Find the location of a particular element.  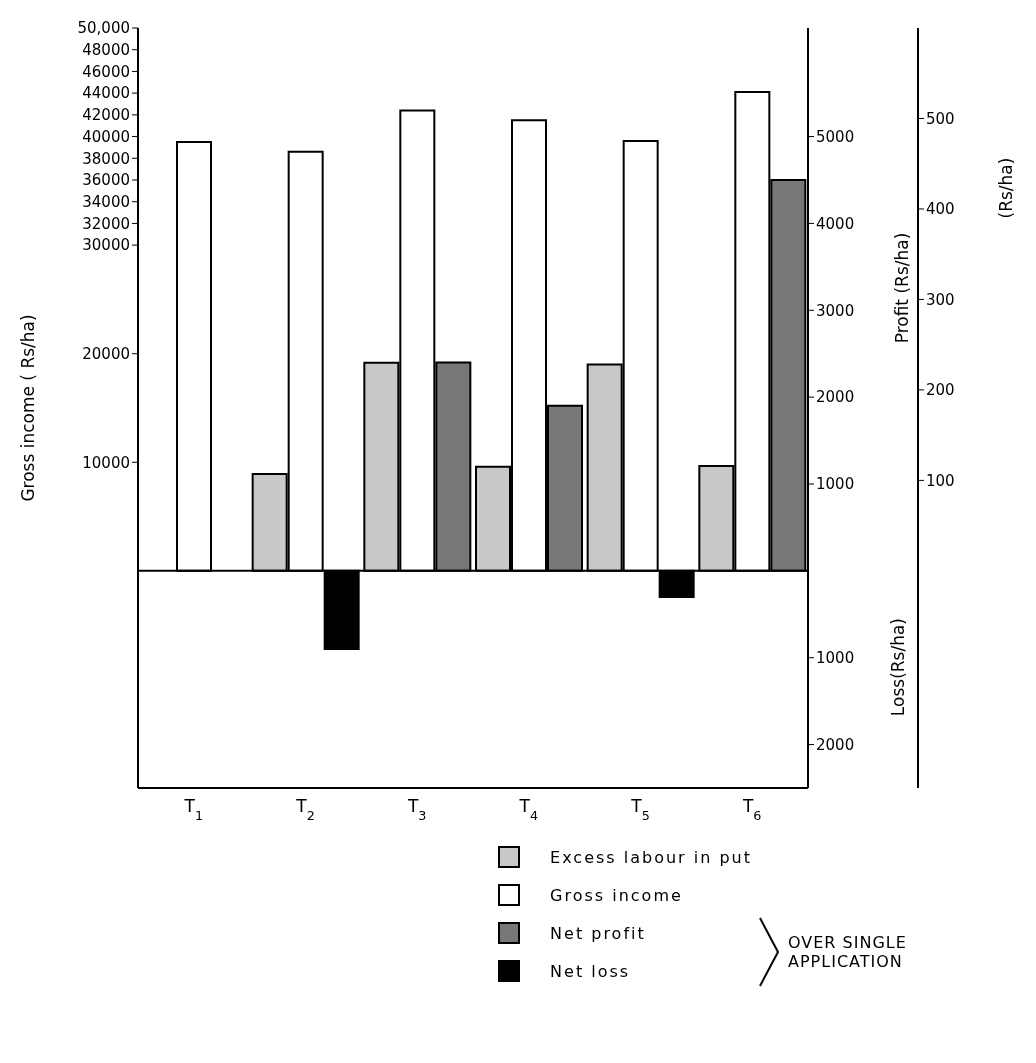

text: OVER SINGLE APPLICATION is located at coordinates (848, 952).